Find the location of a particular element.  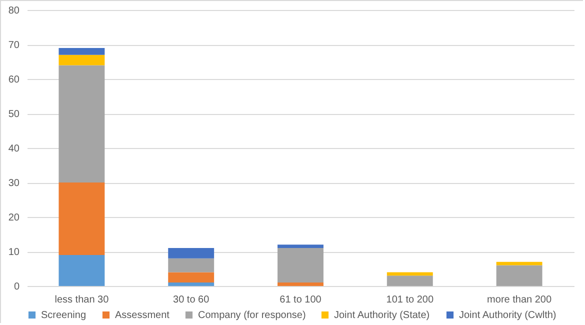

legend-label: Company (for response) is located at coordinates (252, 315).